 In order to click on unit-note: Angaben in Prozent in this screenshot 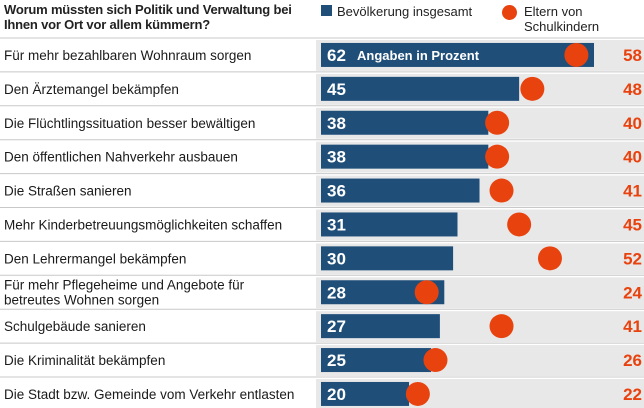, I will do `click(418, 55)`.